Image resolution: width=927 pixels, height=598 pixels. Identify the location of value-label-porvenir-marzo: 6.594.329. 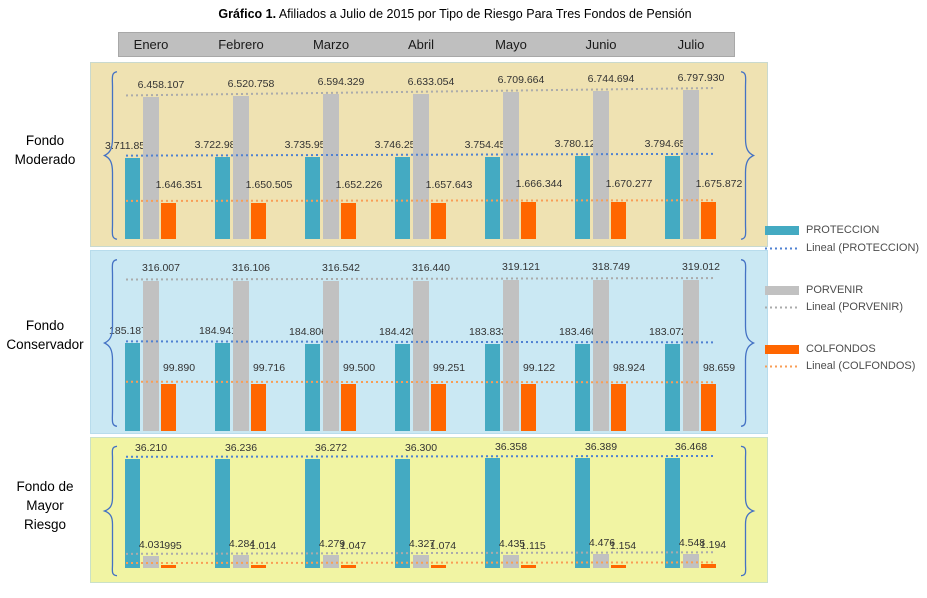
(341, 82).